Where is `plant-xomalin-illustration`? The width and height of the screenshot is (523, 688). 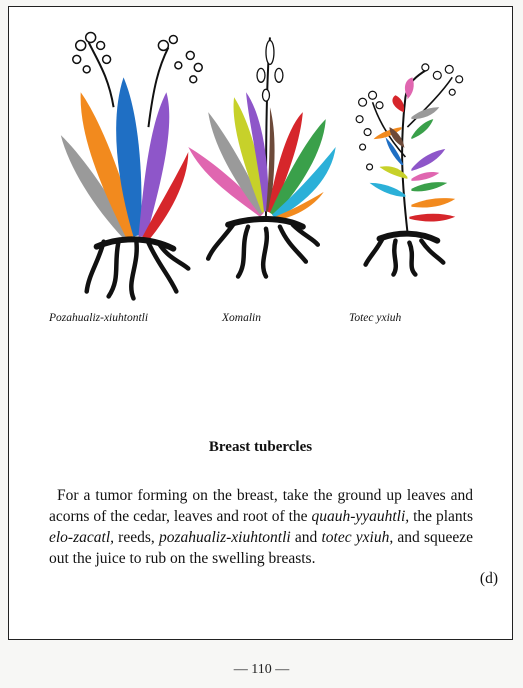 plant-xomalin-illustration is located at coordinates (262, 158).